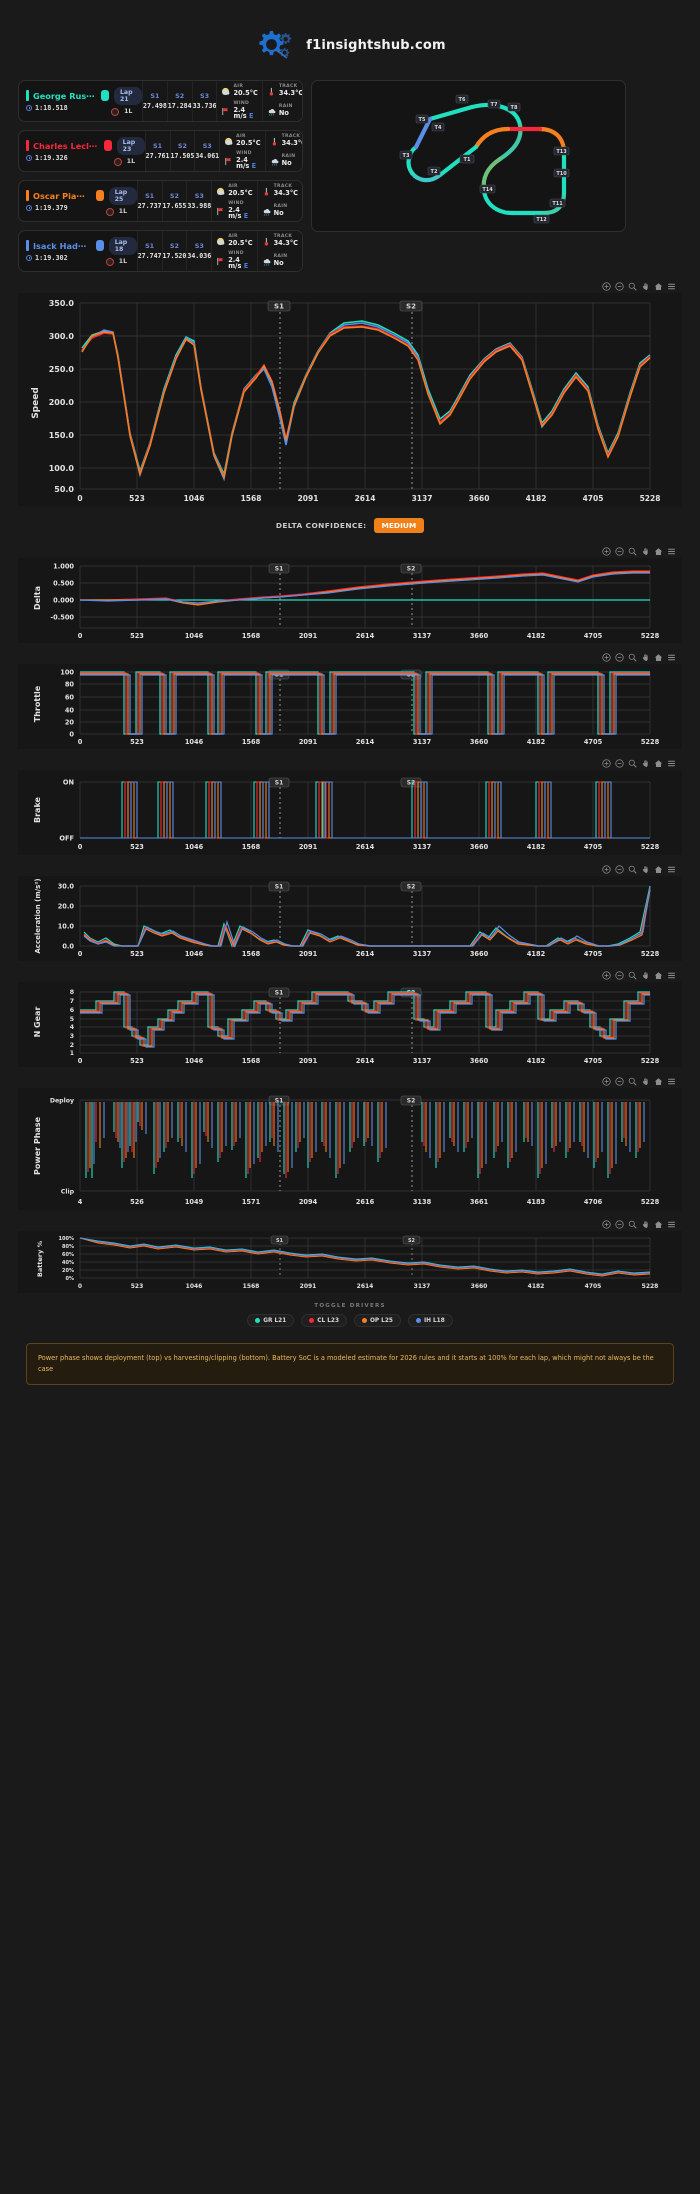 This screenshot has height=2194, width=700. I want to click on weather-rain: RAIN No, so click(279, 211).